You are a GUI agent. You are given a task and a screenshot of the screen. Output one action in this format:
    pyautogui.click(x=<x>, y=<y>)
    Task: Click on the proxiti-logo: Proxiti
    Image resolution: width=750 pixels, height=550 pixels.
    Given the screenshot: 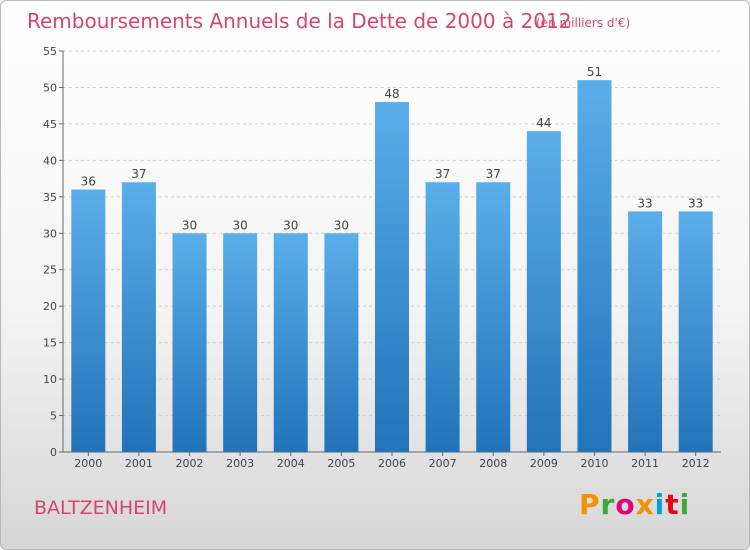 What is the action you would take?
    pyautogui.click(x=634, y=504)
    